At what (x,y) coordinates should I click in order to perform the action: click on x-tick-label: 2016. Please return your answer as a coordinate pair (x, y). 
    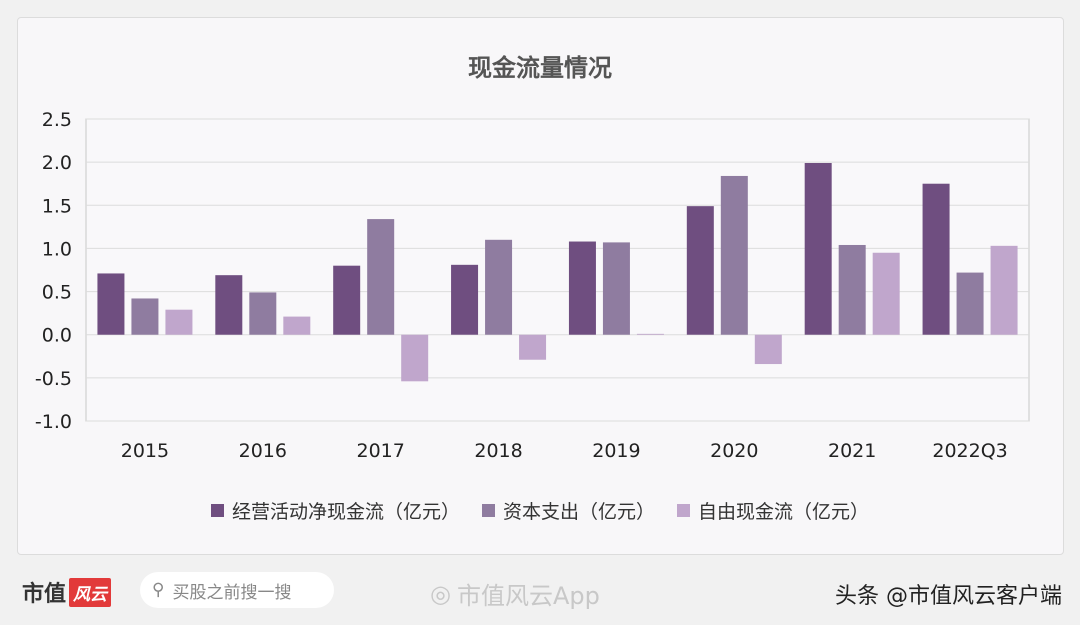
    Looking at the image, I should click on (263, 451).